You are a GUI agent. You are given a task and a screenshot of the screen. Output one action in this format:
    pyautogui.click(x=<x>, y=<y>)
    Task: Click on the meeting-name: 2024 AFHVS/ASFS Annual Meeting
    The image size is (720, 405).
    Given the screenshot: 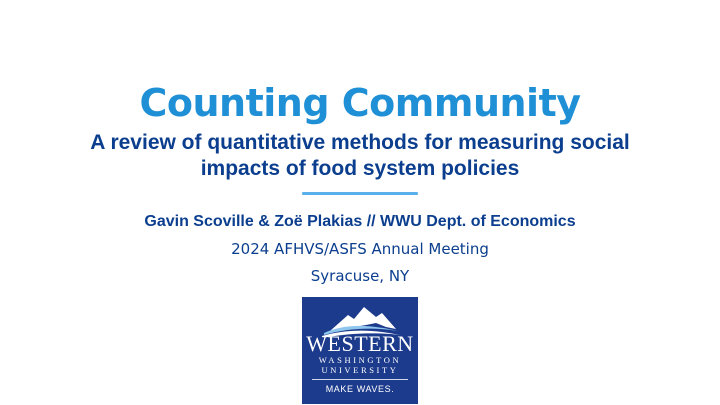 What is the action you would take?
    pyautogui.click(x=360, y=249)
    